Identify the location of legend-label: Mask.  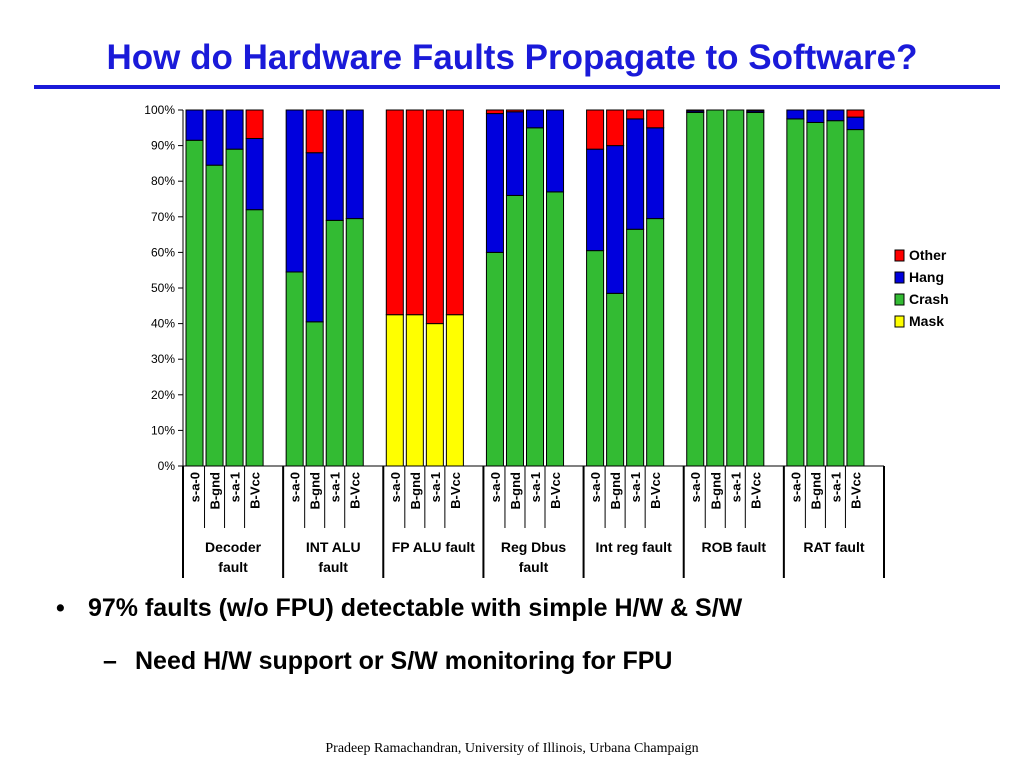
(926, 321).